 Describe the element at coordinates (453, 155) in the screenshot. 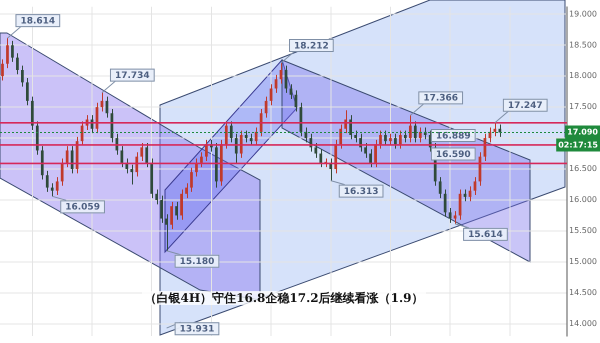

I see `ref-line-label: 16.590` at that location.